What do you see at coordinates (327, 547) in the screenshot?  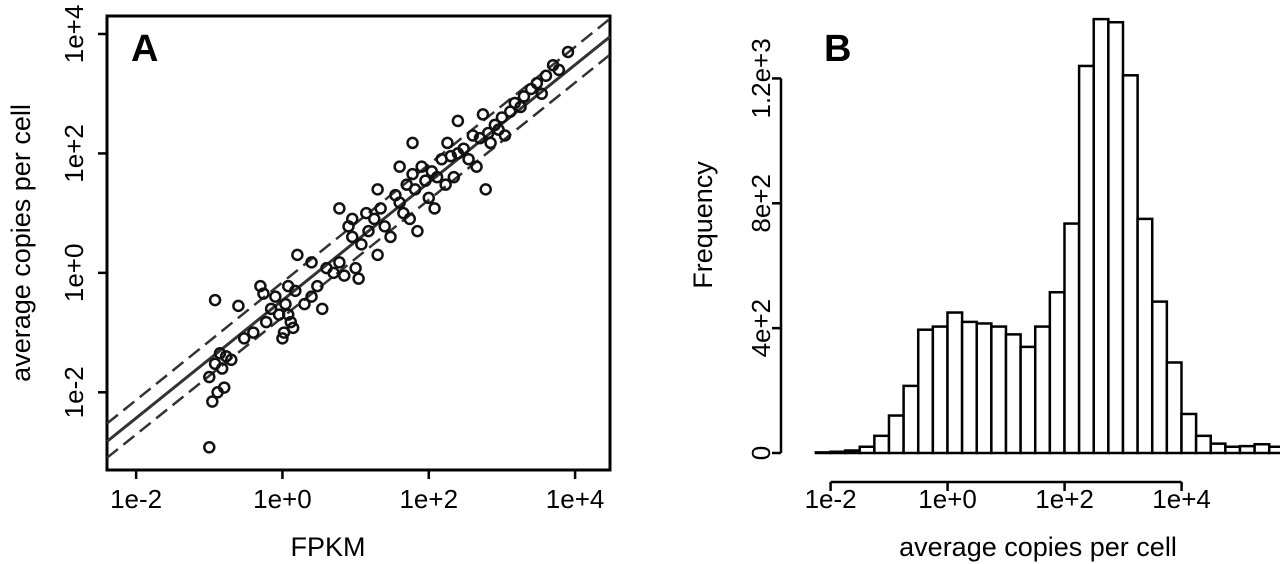 I see `panel-a-x-axis-title: FPKM` at bounding box center [327, 547].